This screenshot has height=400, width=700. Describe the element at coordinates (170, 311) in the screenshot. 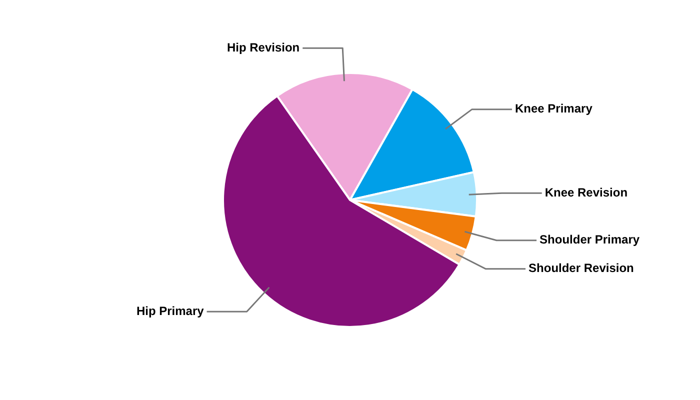

I see `slice-label: Hip Primary` at that location.